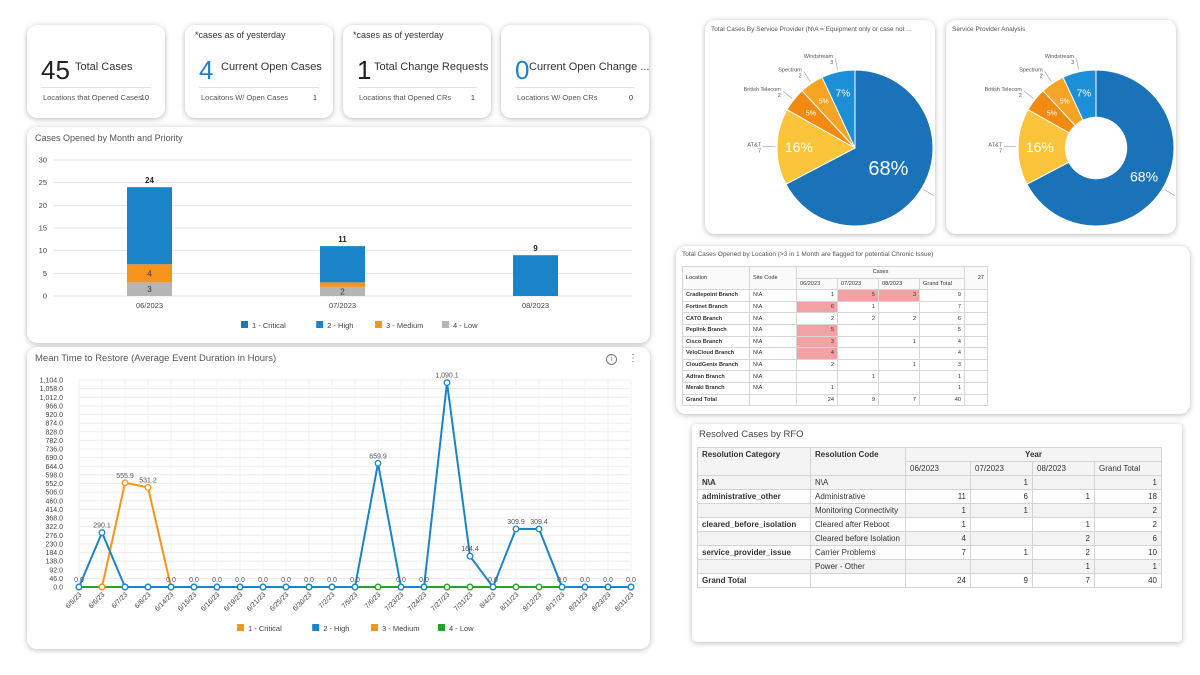 This screenshot has height=675, width=1200. Describe the element at coordinates (858, 496) in the screenshot. I see `resolution-code-cell: Administrative` at that location.